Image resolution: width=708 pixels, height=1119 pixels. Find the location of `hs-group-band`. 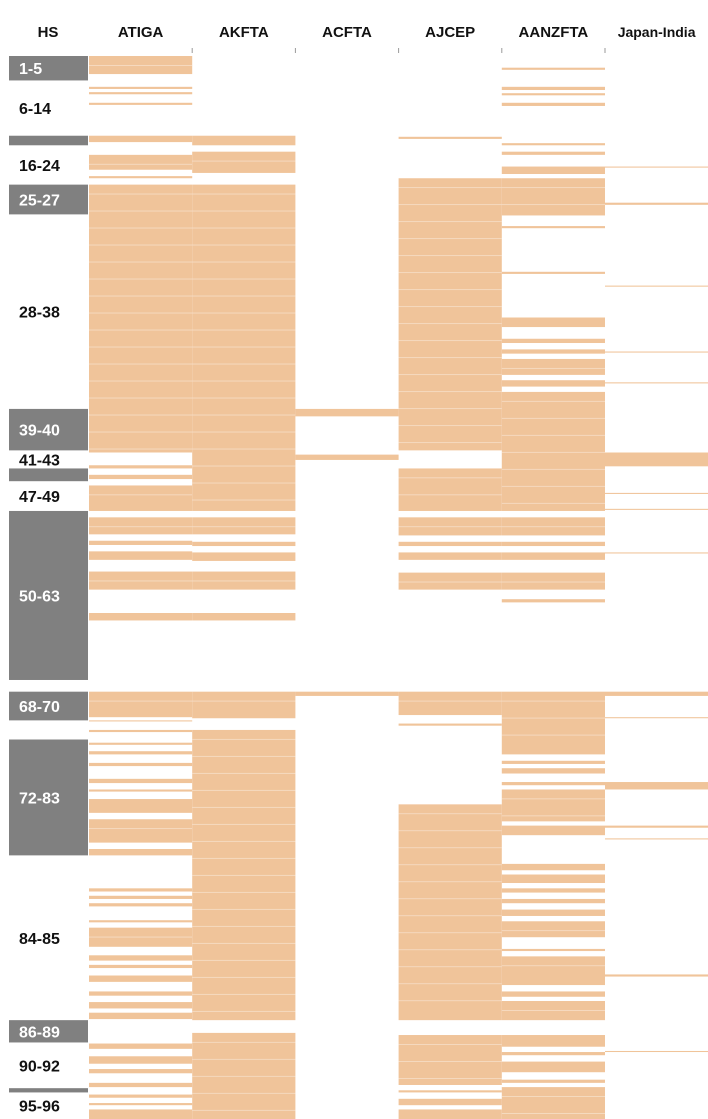

hs-group-band is located at coordinates (48, 475).